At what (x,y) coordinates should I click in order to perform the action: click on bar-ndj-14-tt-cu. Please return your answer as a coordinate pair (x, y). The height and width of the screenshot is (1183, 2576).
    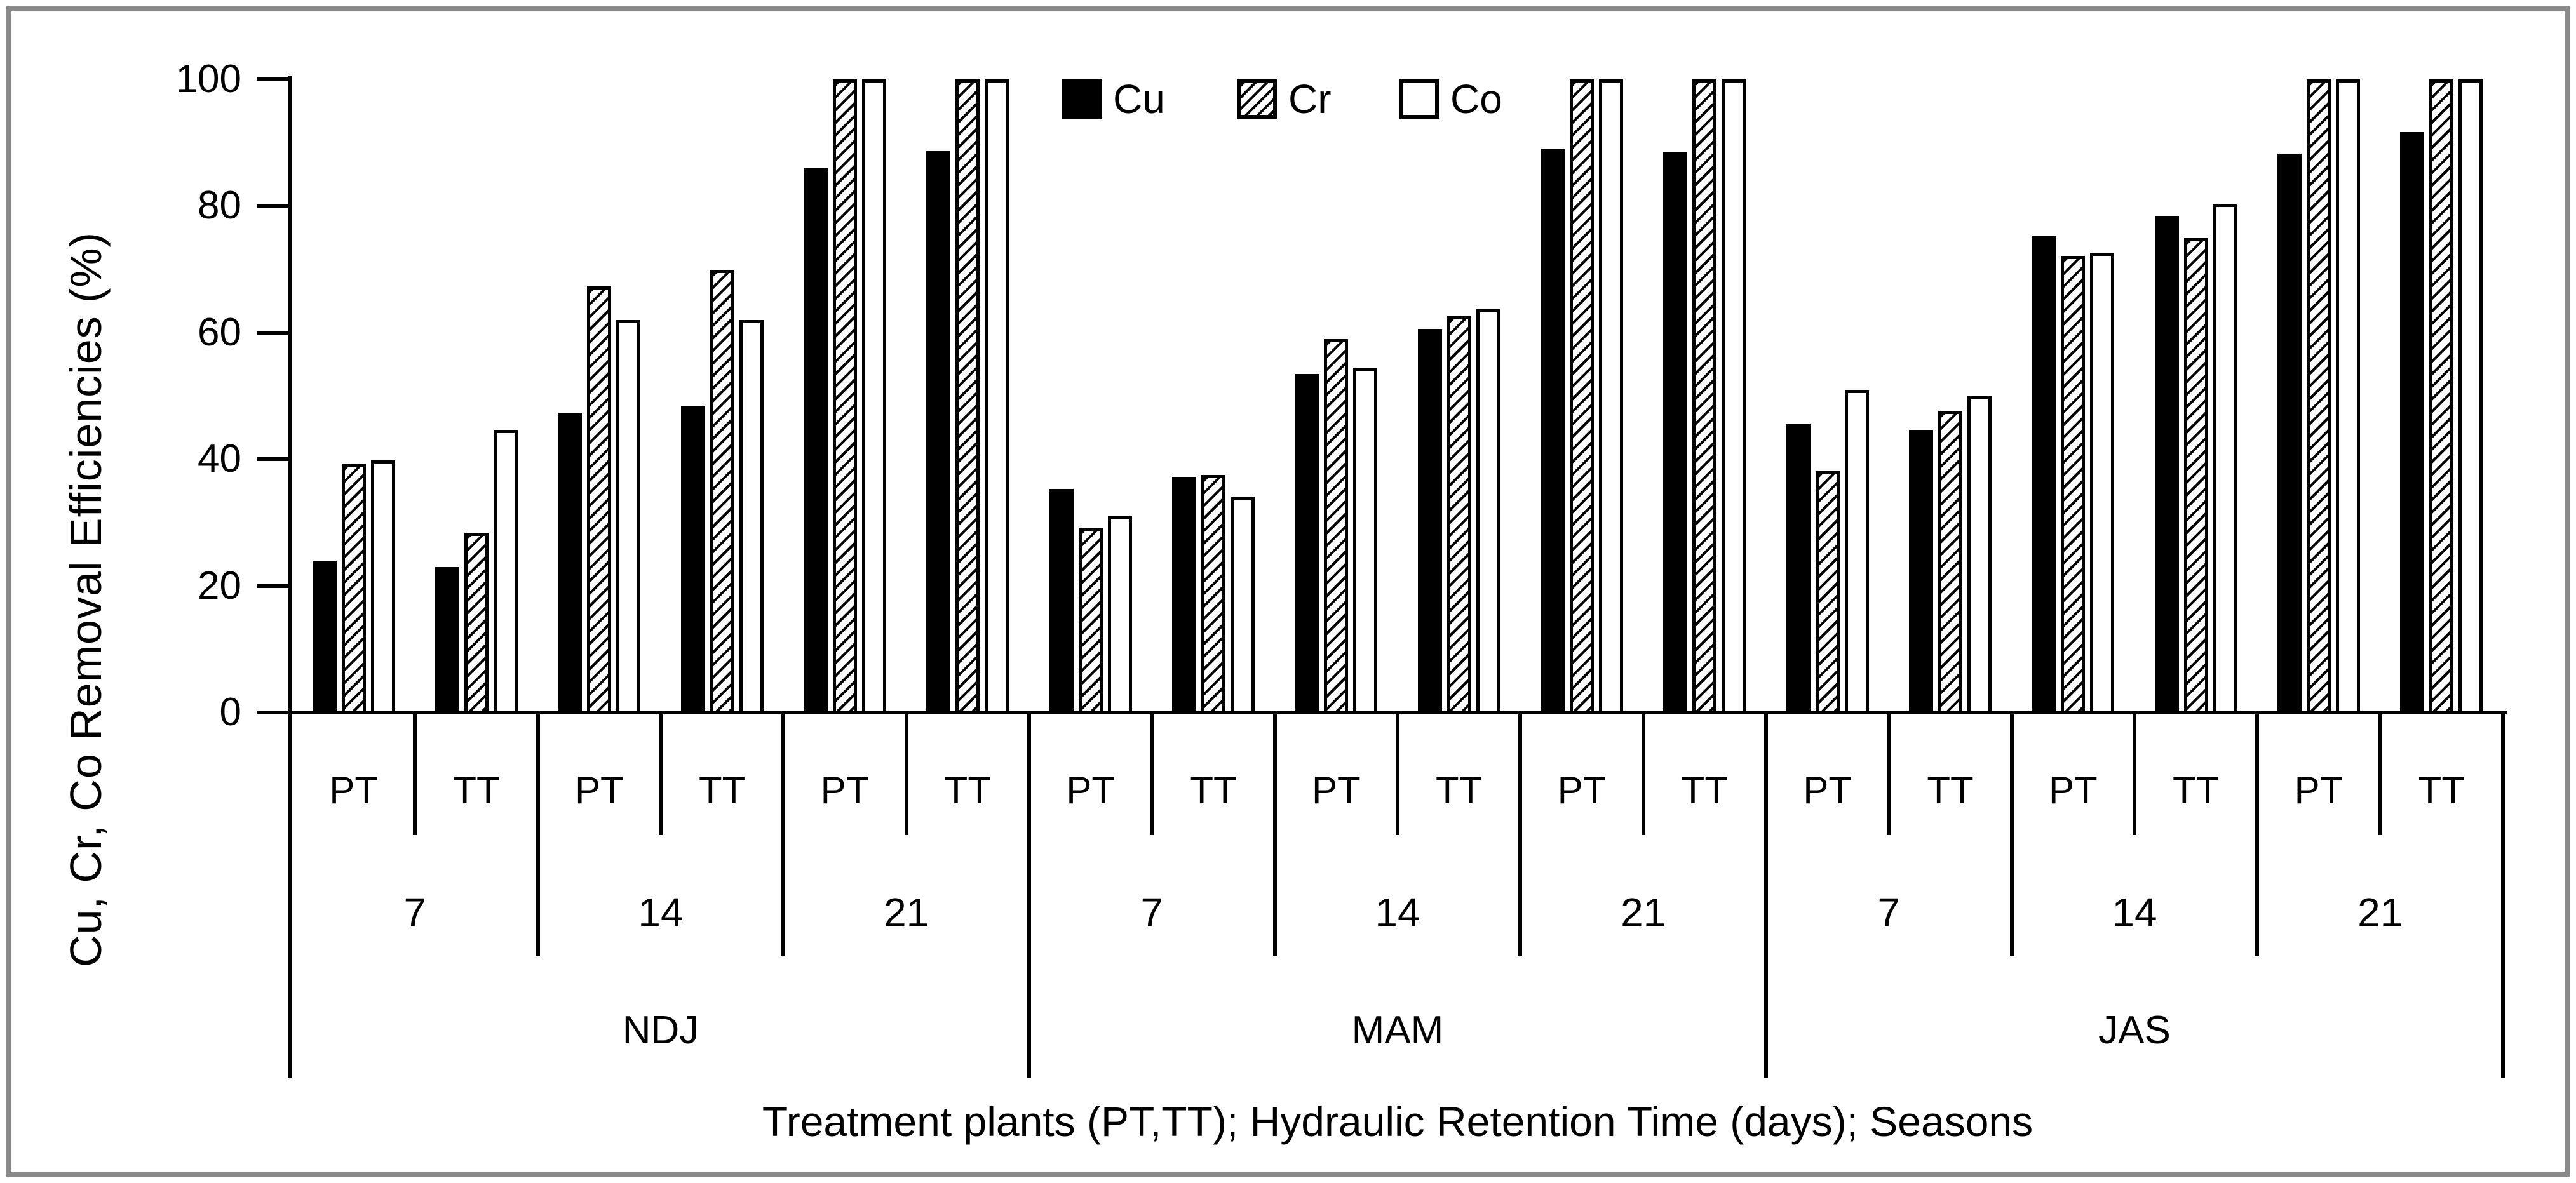
    Looking at the image, I should click on (693, 560).